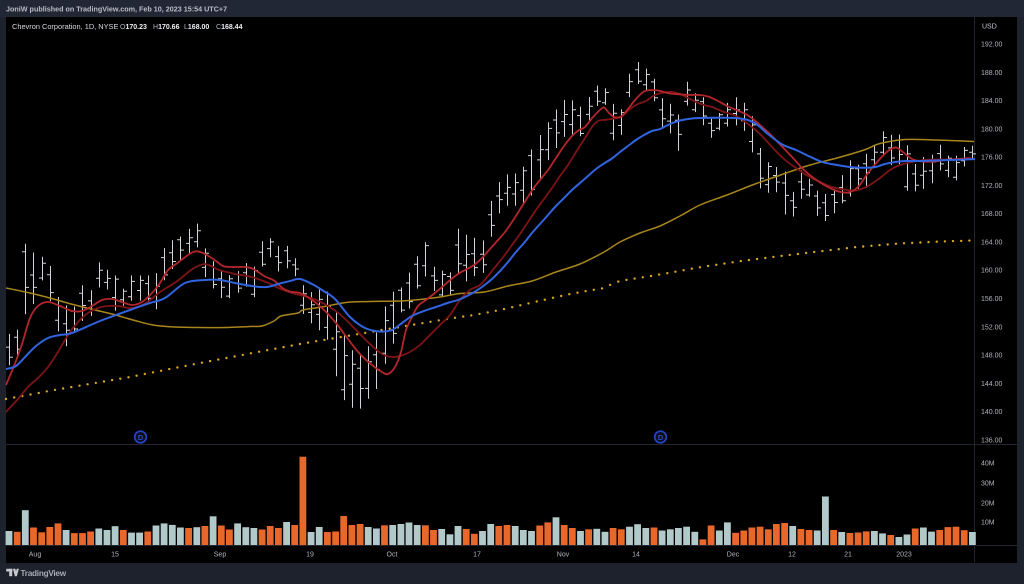 The width and height of the screenshot is (1024, 584). I want to click on svg-text: 156.00, so click(992, 299).